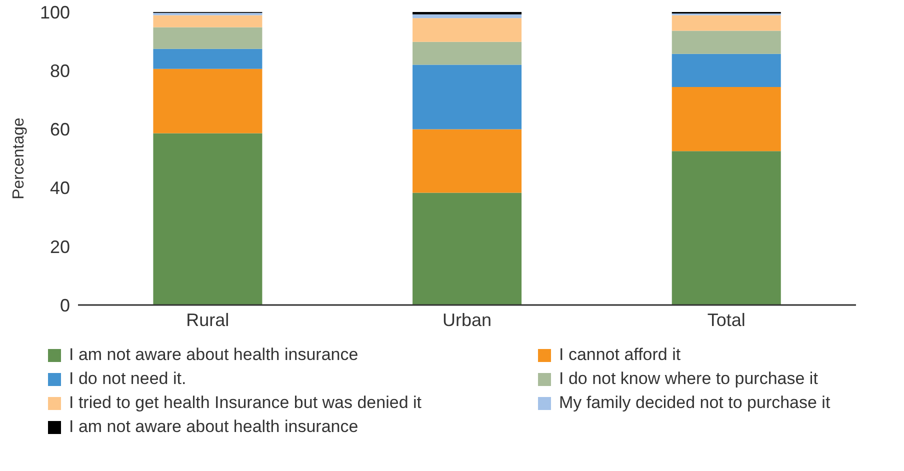 Image resolution: width=904 pixels, height=471 pixels. Describe the element at coordinates (55, 12) in the screenshot. I see `y-tick-label: 100` at that location.